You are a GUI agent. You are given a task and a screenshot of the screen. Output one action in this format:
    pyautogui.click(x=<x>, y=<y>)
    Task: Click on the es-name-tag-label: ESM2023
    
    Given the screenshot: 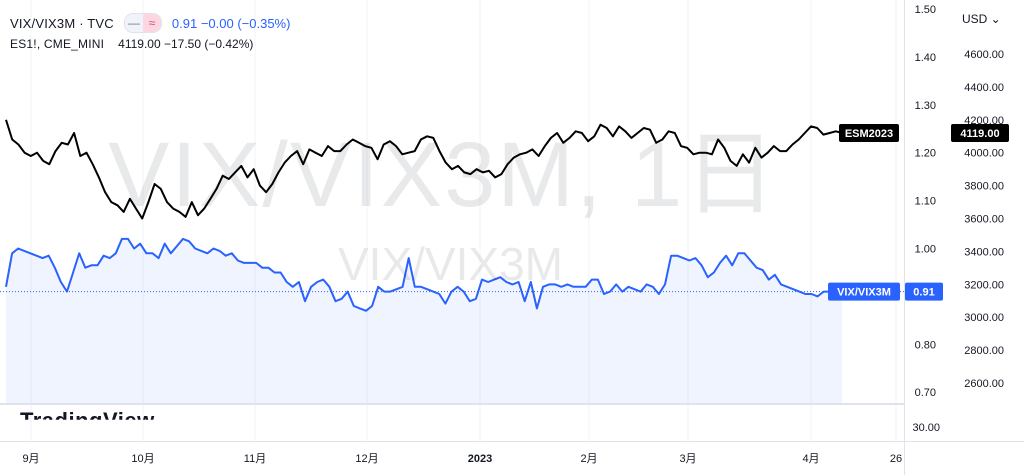 What is the action you would take?
    pyautogui.click(x=869, y=134)
    